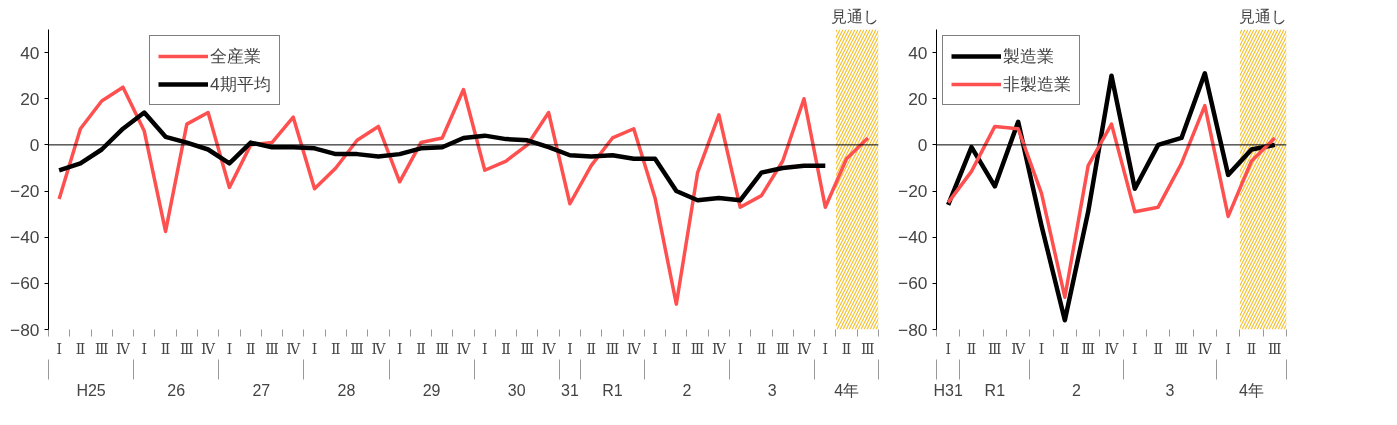  I want to click on category-label: 26, so click(176, 390).